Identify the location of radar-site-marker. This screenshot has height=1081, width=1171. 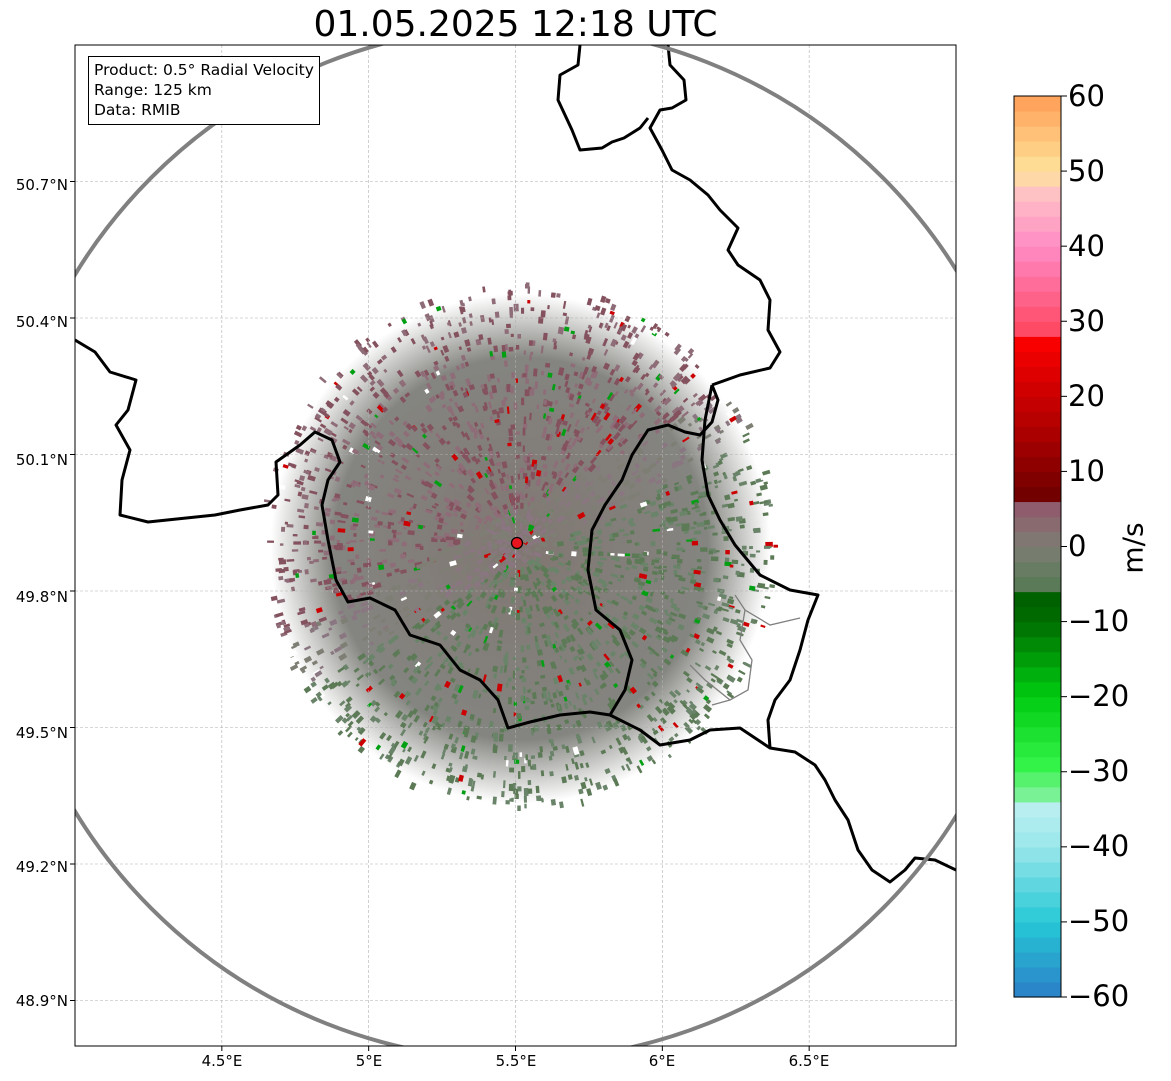
(517, 543).